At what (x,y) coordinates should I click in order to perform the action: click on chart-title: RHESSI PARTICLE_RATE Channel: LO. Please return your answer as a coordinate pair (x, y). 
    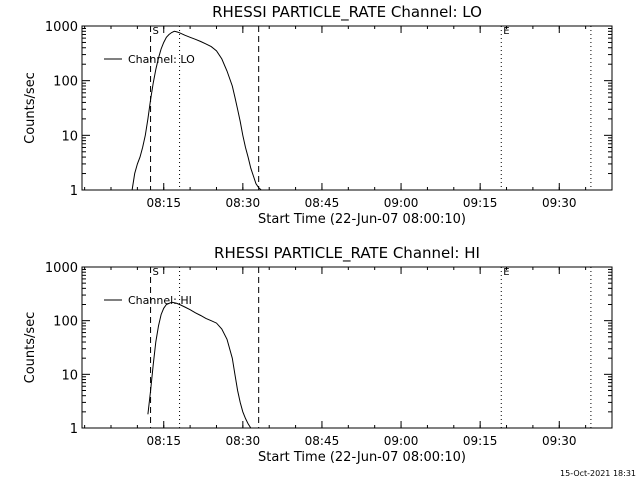
    Looking at the image, I should click on (347, 12).